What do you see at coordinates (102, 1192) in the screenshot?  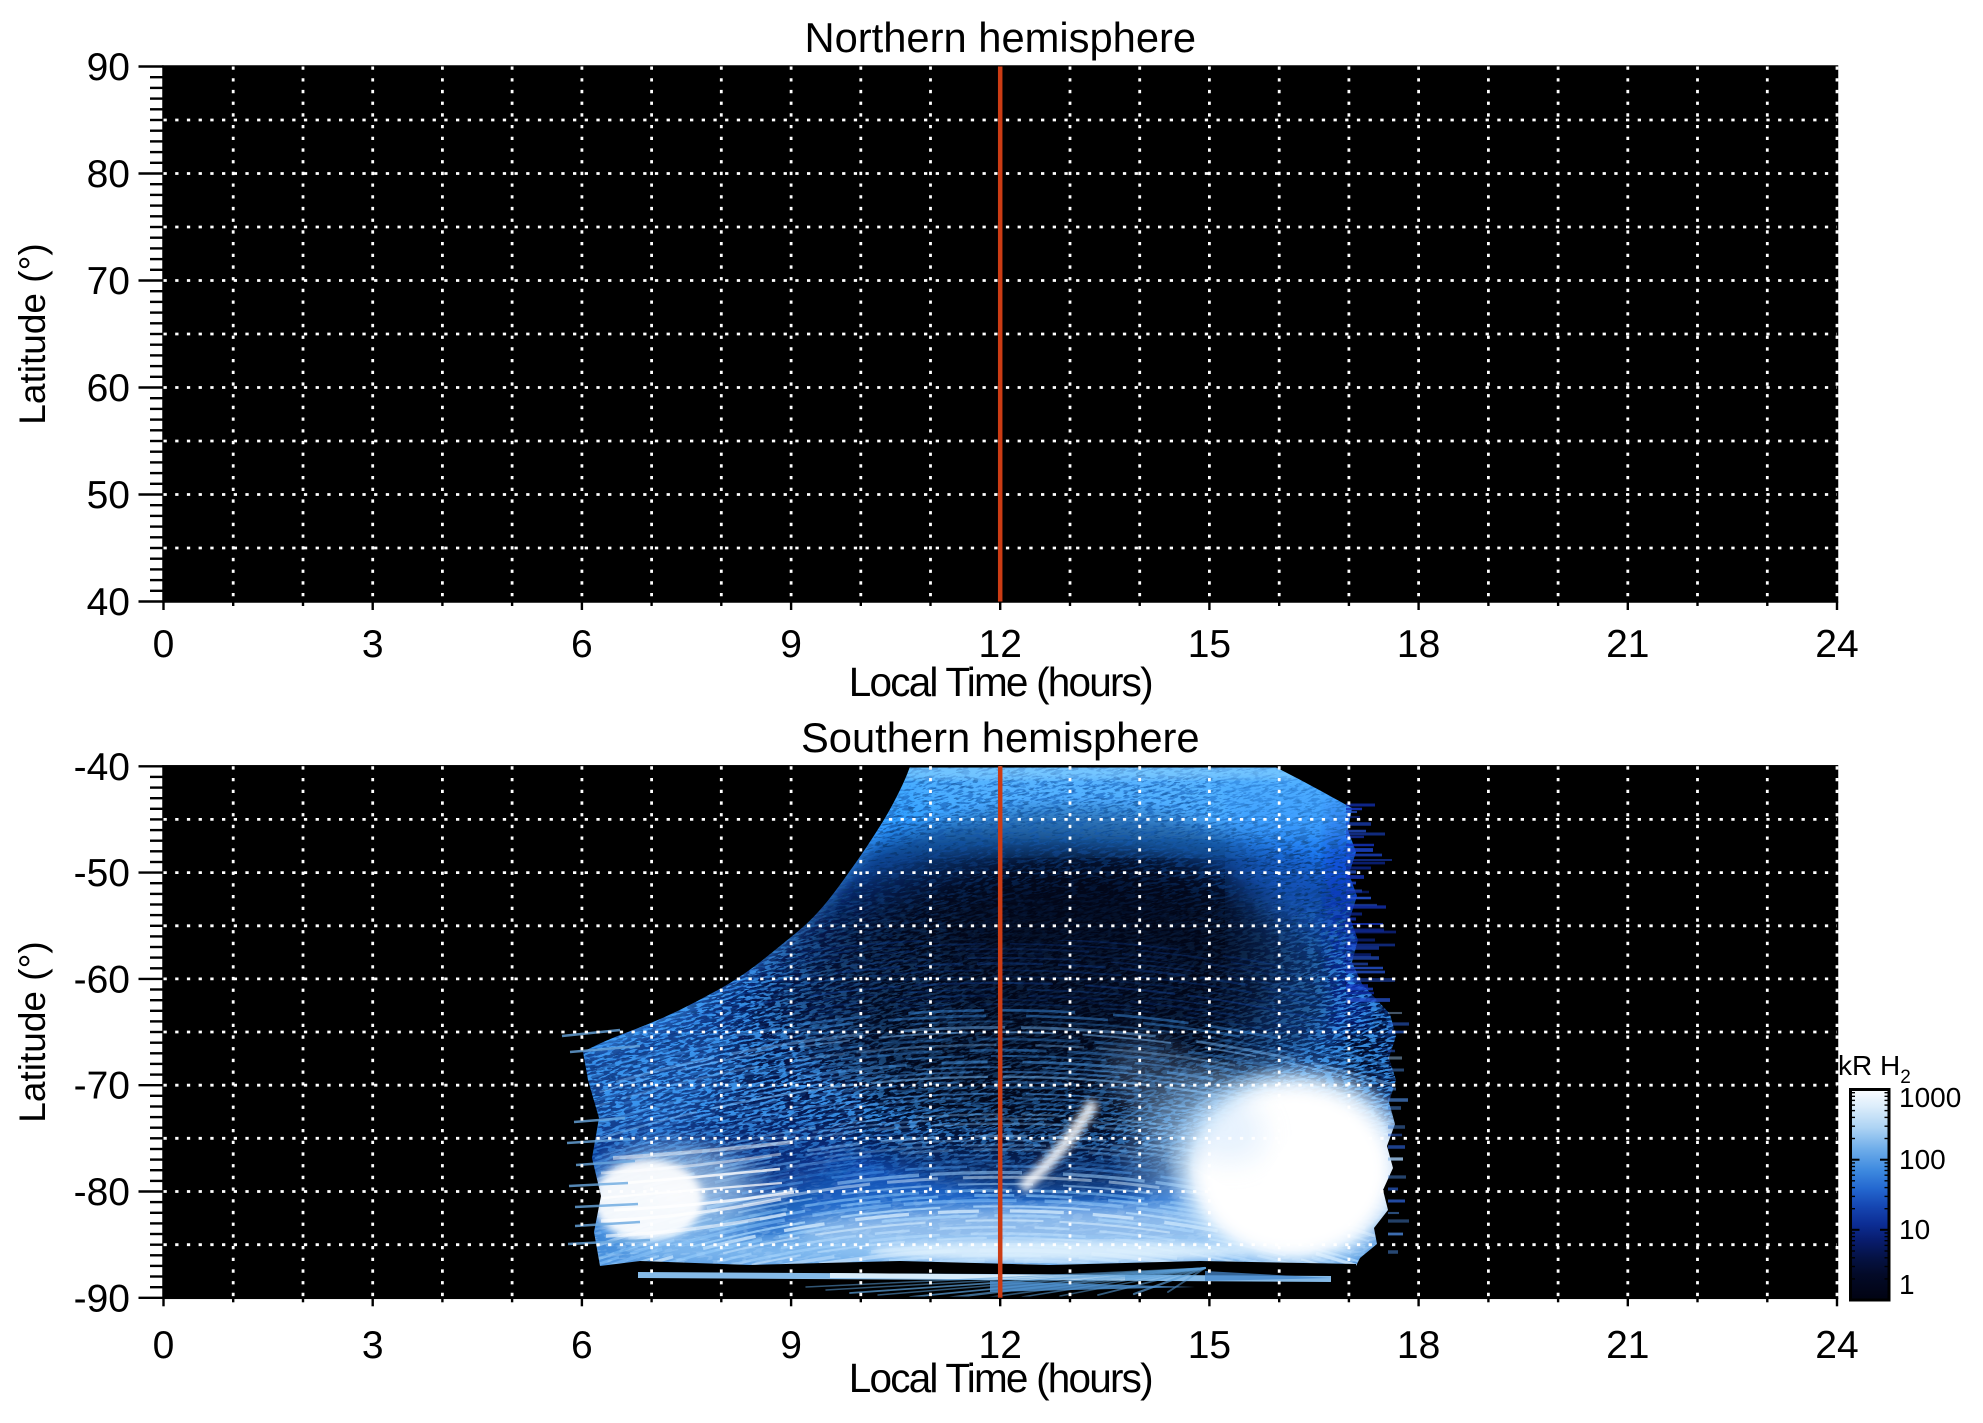 I see `svg-text: -80` at bounding box center [102, 1192].